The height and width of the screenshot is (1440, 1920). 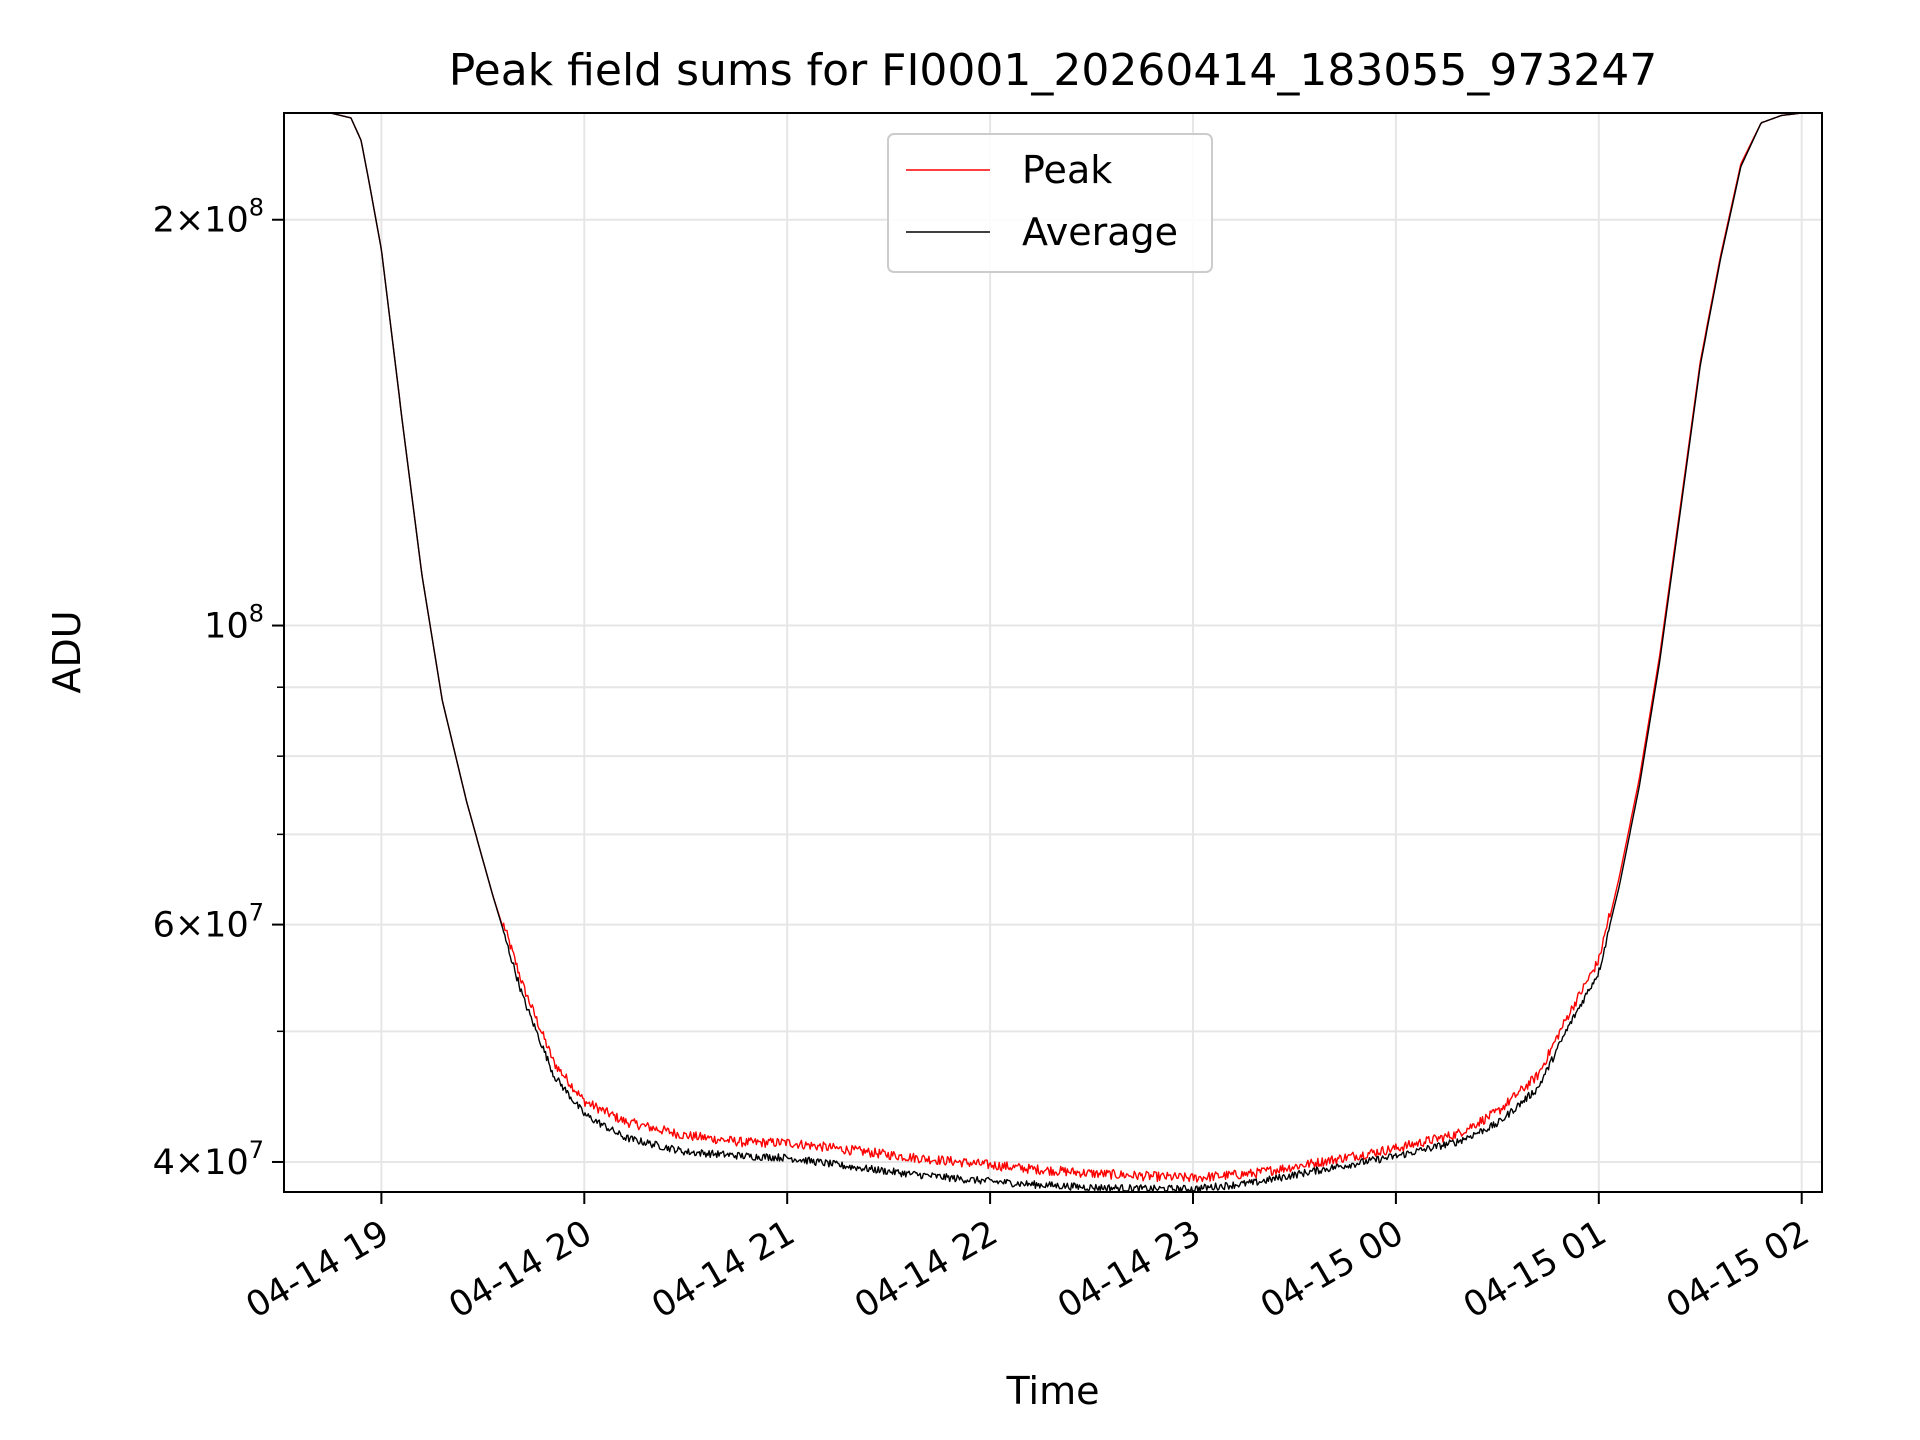 What do you see at coordinates (218, 688) in the screenshot?
I see `y-axis: 4×107 6×107 108 2×108` at bounding box center [218, 688].